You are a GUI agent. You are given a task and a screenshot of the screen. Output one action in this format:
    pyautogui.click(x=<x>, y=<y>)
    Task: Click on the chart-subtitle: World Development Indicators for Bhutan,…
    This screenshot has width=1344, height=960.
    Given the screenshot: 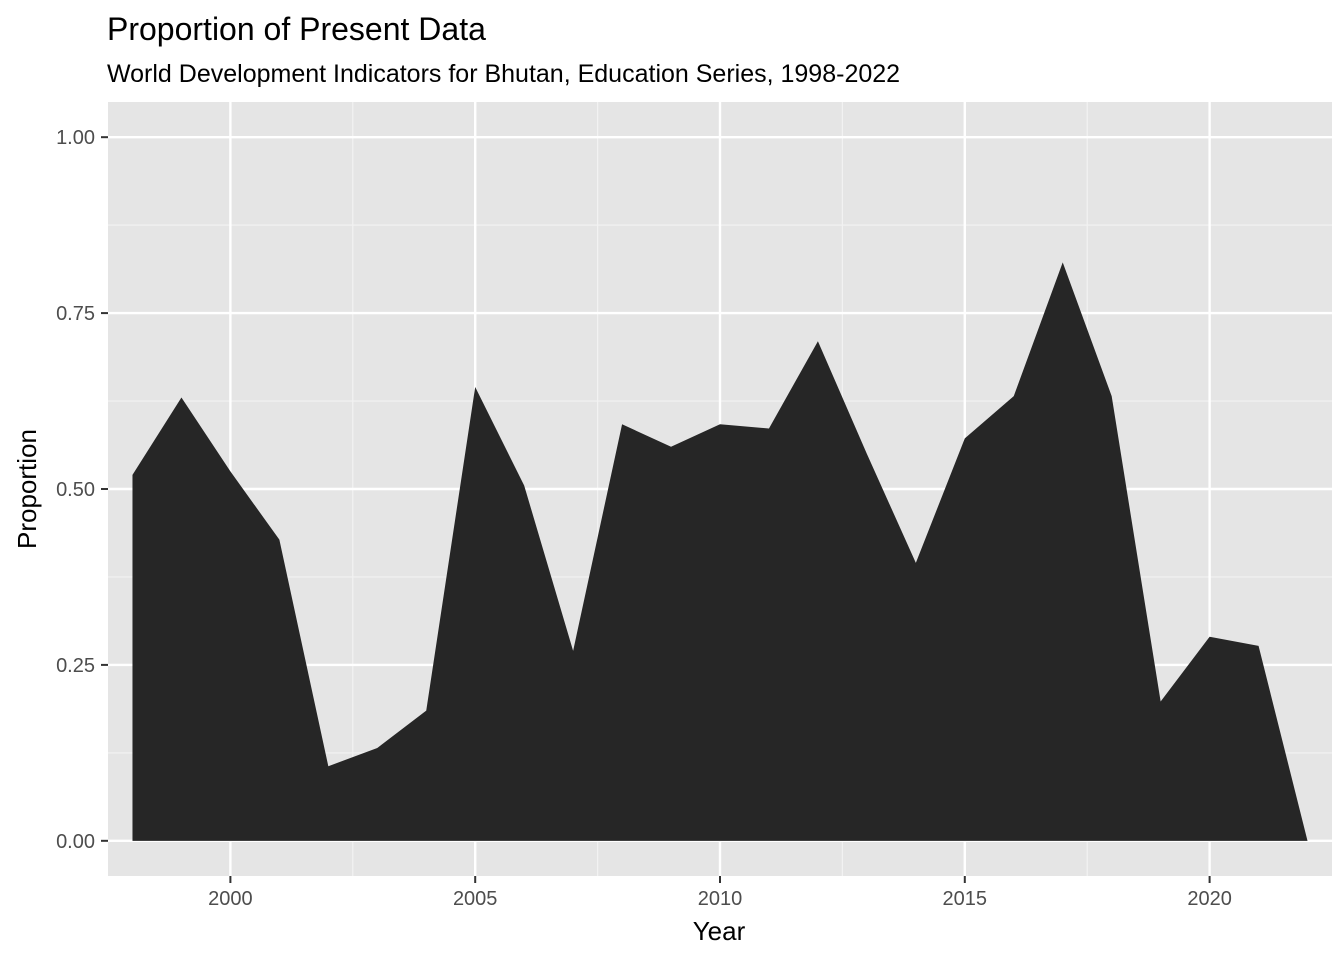 What is the action you would take?
    pyautogui.click(x=503, y=74)
    